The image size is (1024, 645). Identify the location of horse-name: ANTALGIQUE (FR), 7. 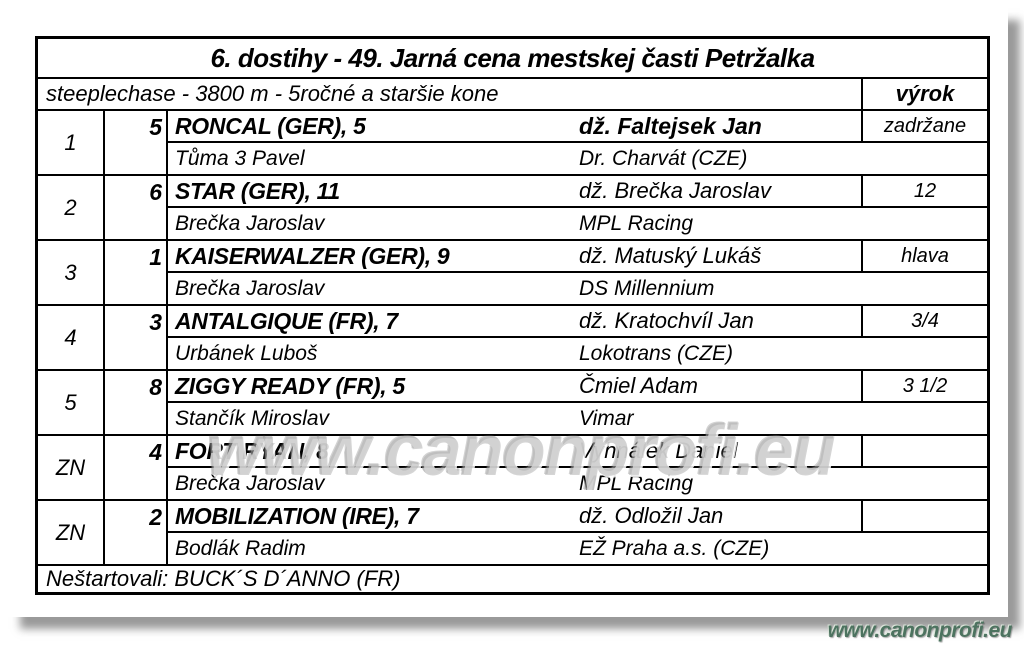
(369, 322).